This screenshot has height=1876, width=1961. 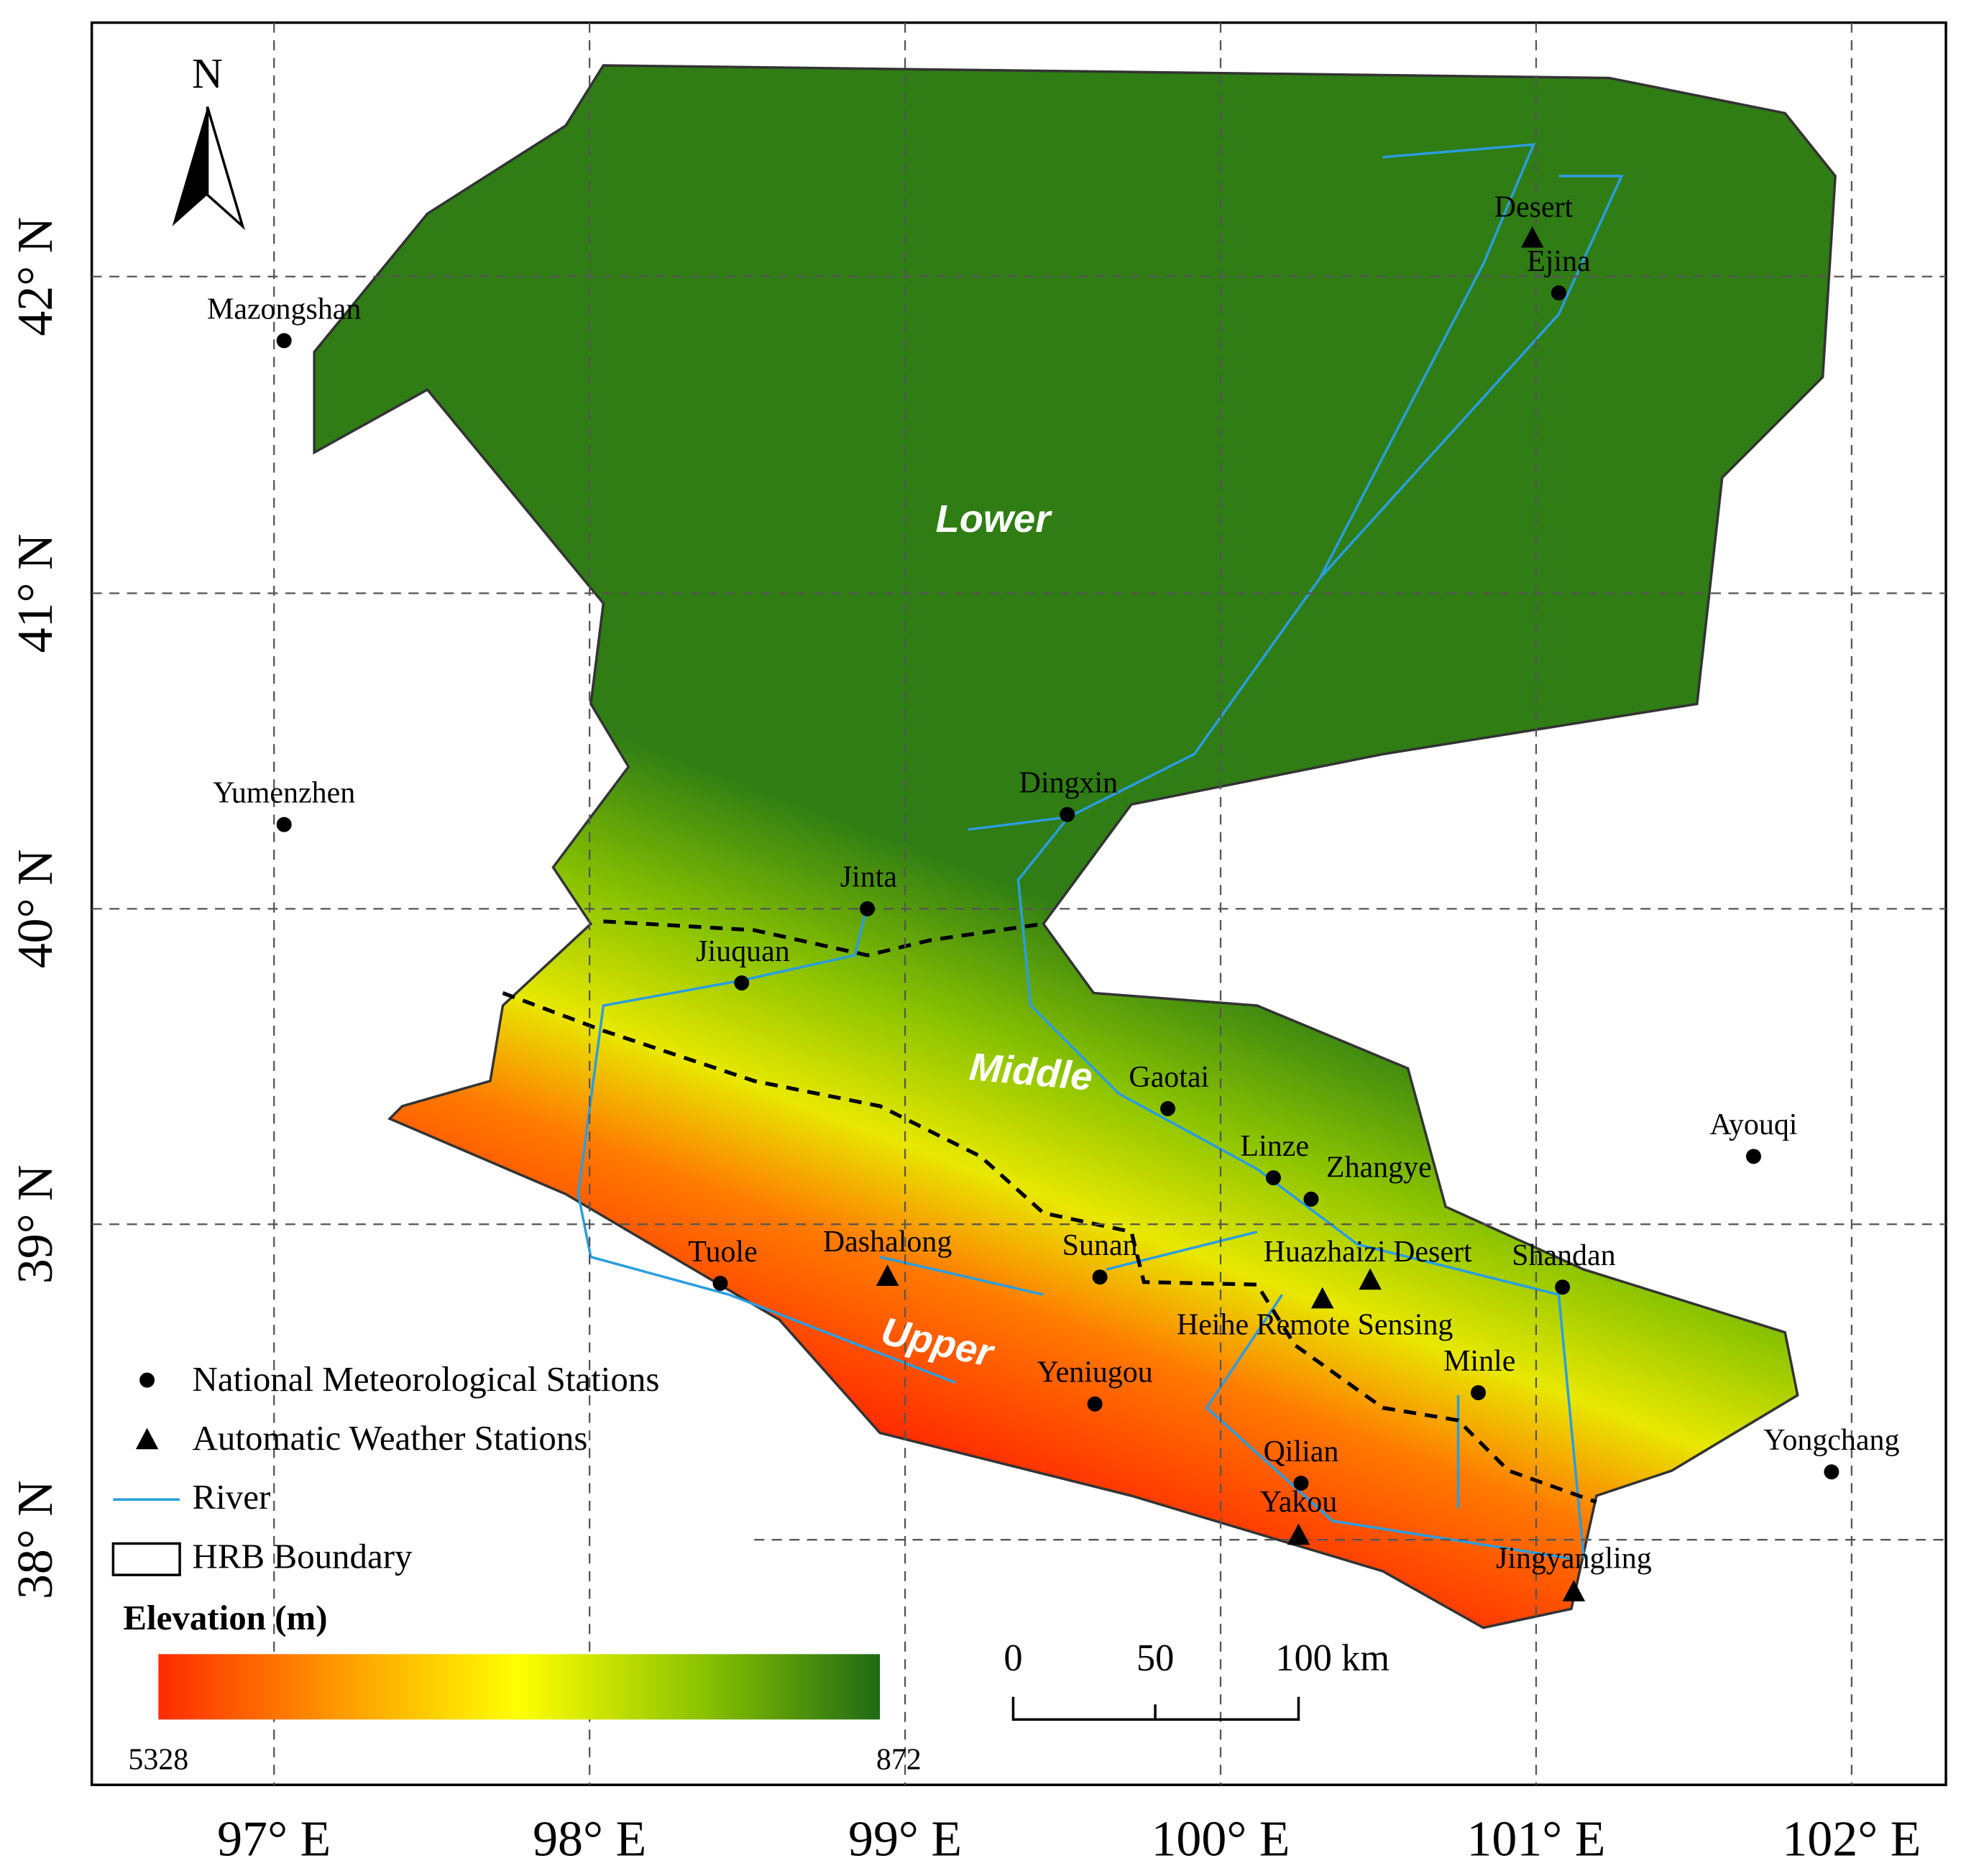 What do you see at coordinates (1300, 1451) in the screenshot?
I see `station-label: Qilian` at bounding box center [1300, 1451].